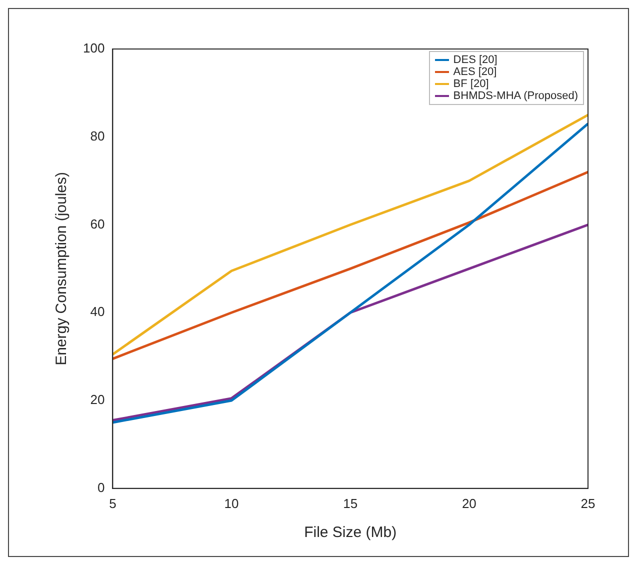 The image size is (637, 565). I want to click on y-tick-label: 80, so click(97, 136).